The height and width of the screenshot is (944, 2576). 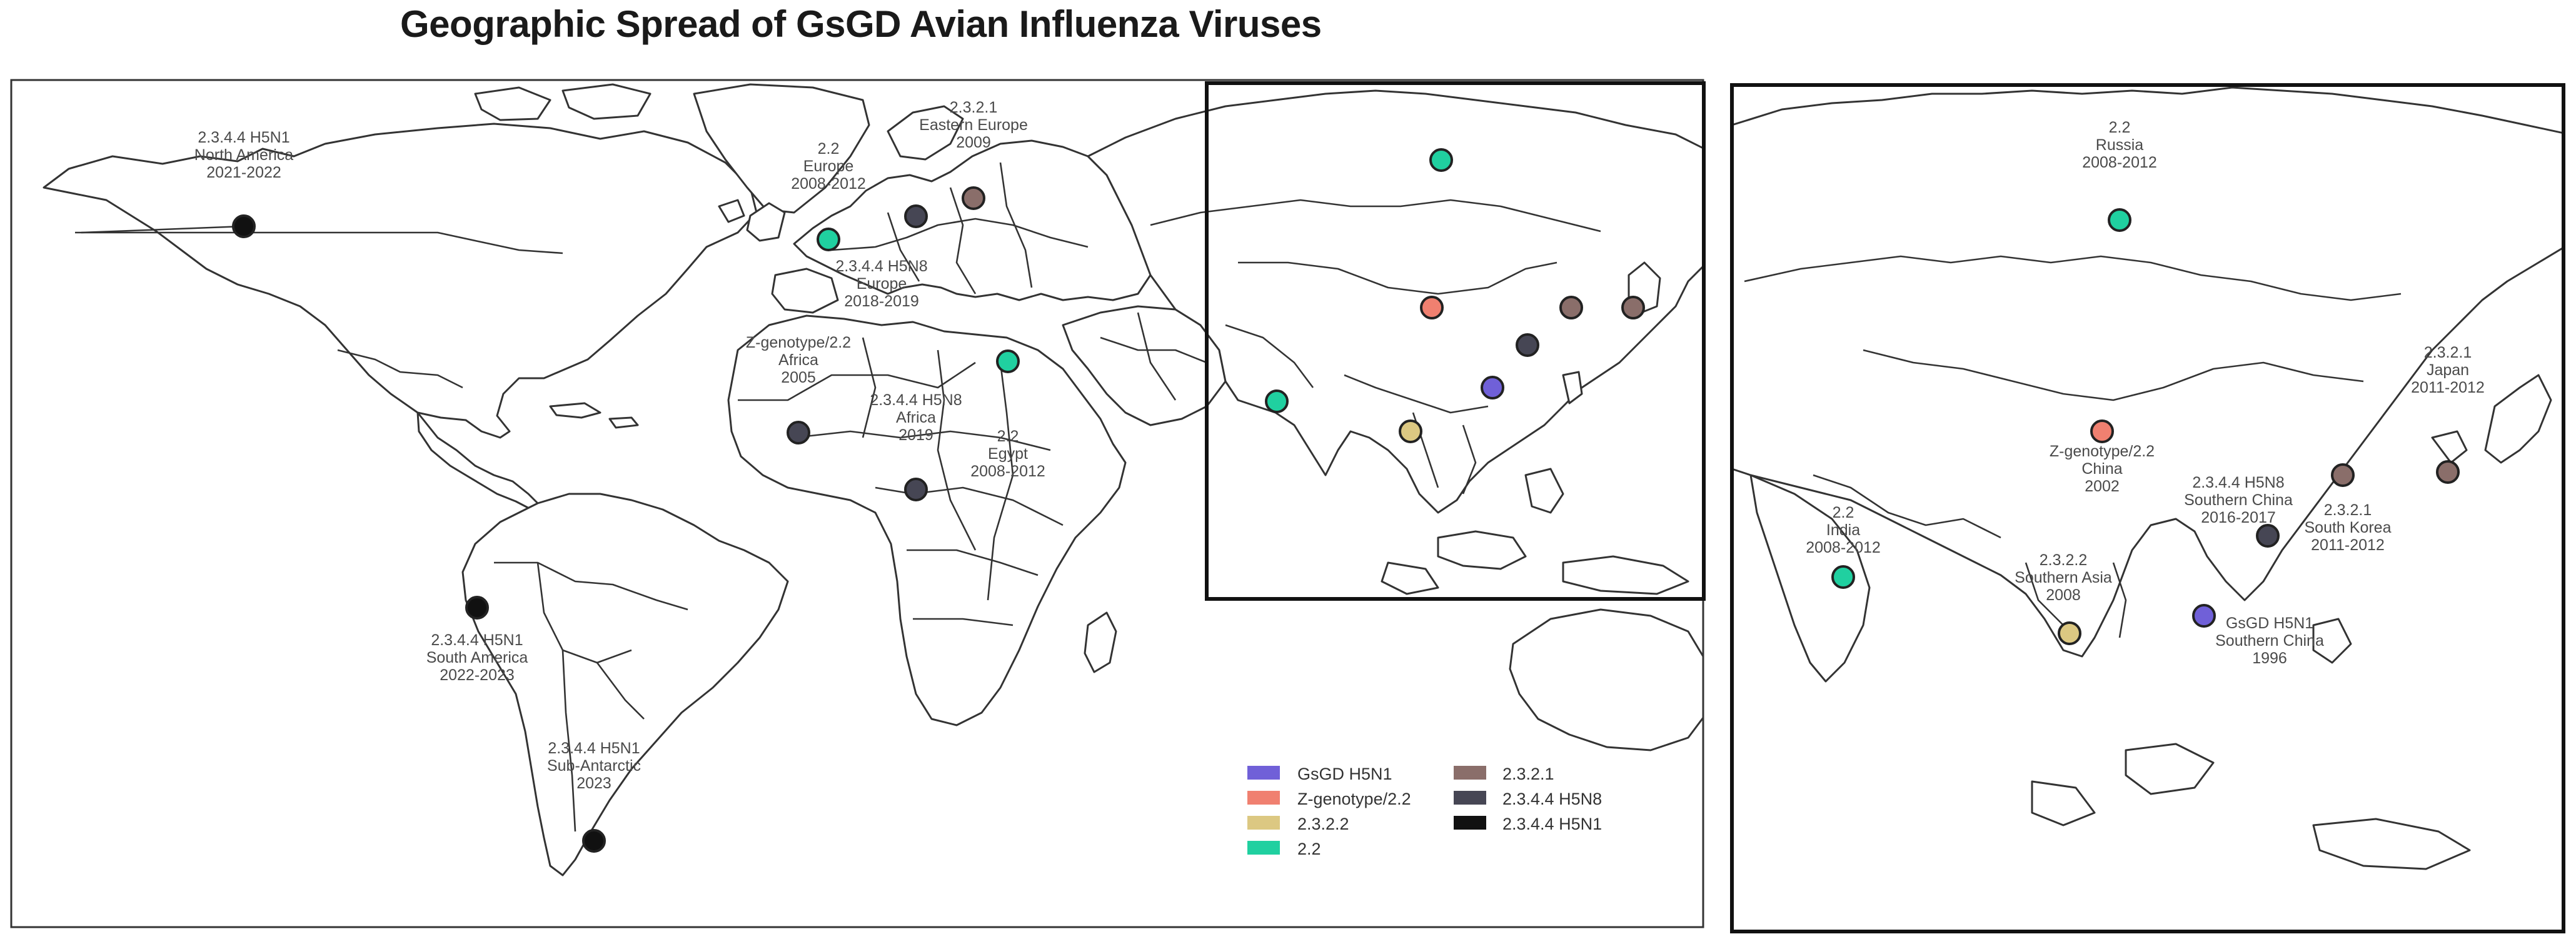 I want to click on label-subant-region: Sub-Antarctic, so click(x=594, y=766).